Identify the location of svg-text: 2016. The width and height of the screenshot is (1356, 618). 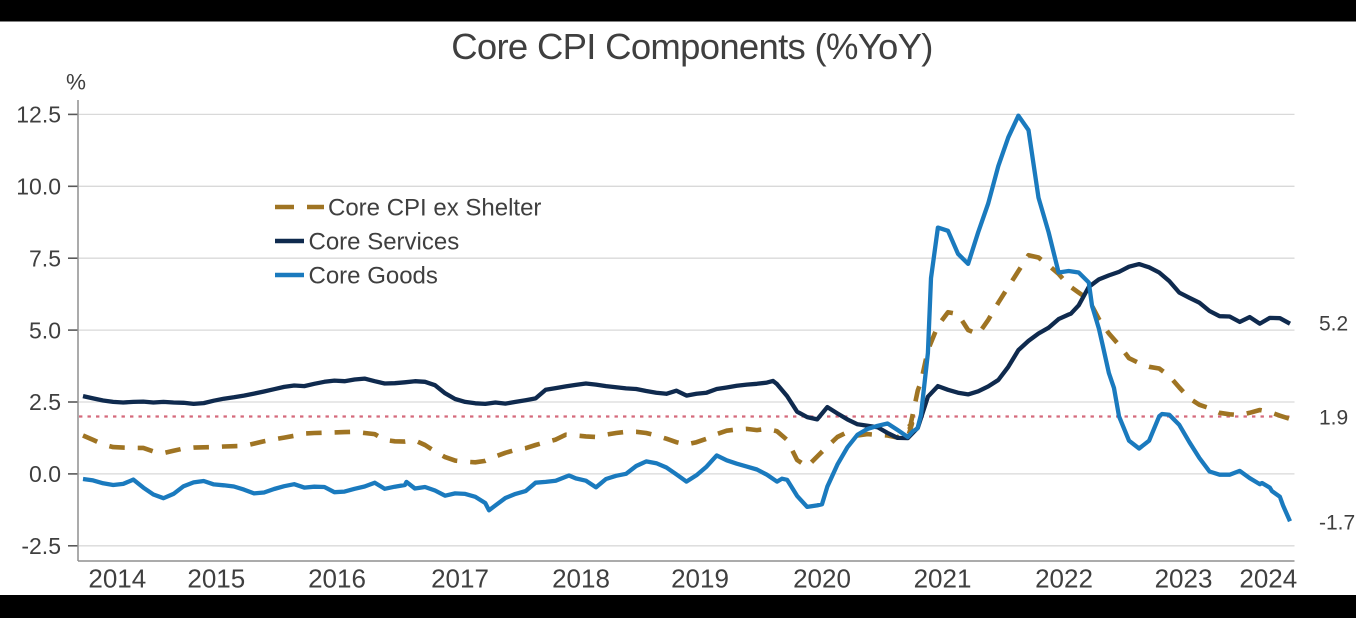
(337, 579).